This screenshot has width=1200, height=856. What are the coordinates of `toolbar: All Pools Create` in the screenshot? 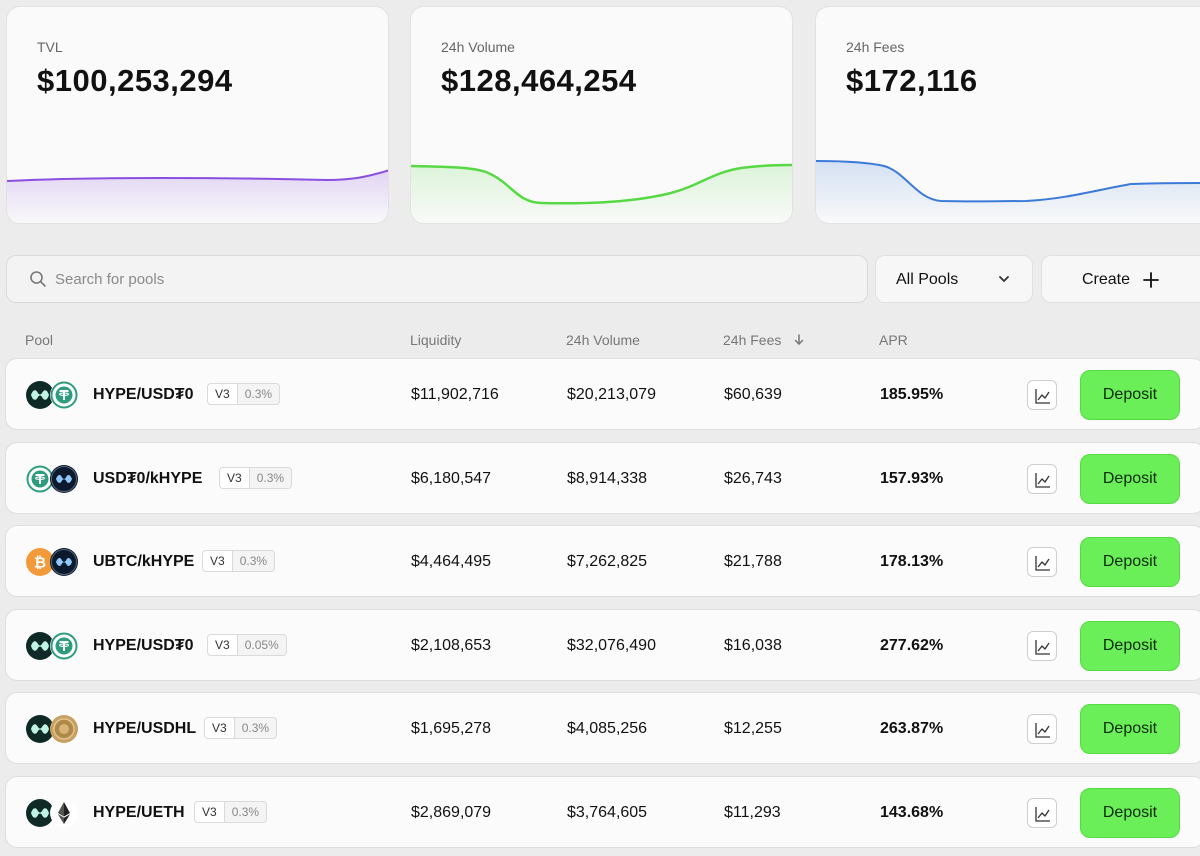 It's located at (603, 279).